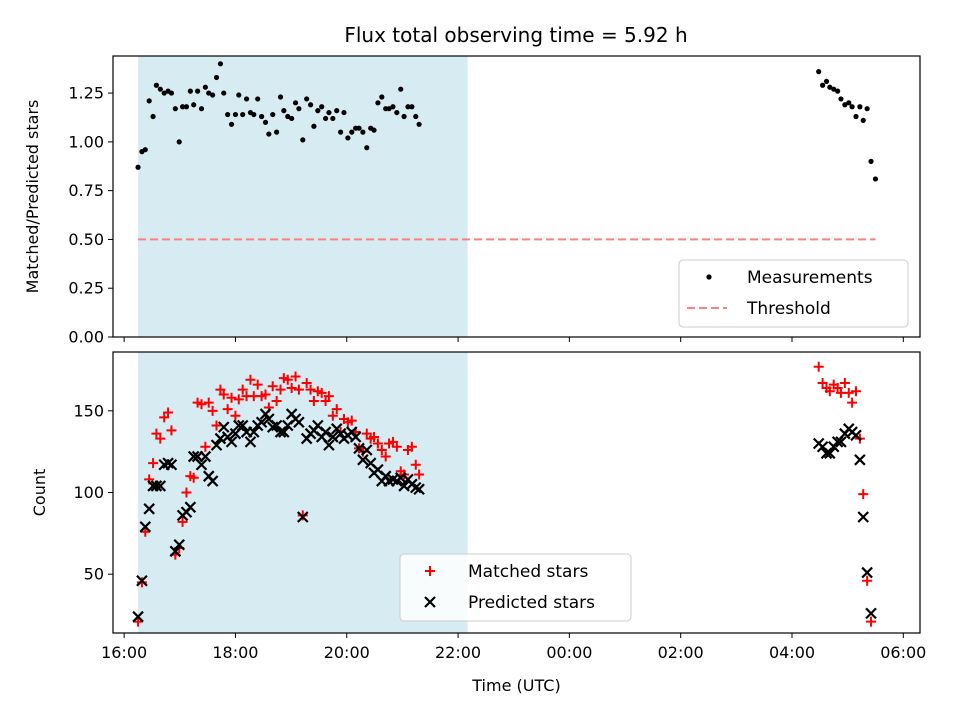 This screenshot has height=720, width=960. I want to click on x-tick-label: 16:00, so click(124, 652).